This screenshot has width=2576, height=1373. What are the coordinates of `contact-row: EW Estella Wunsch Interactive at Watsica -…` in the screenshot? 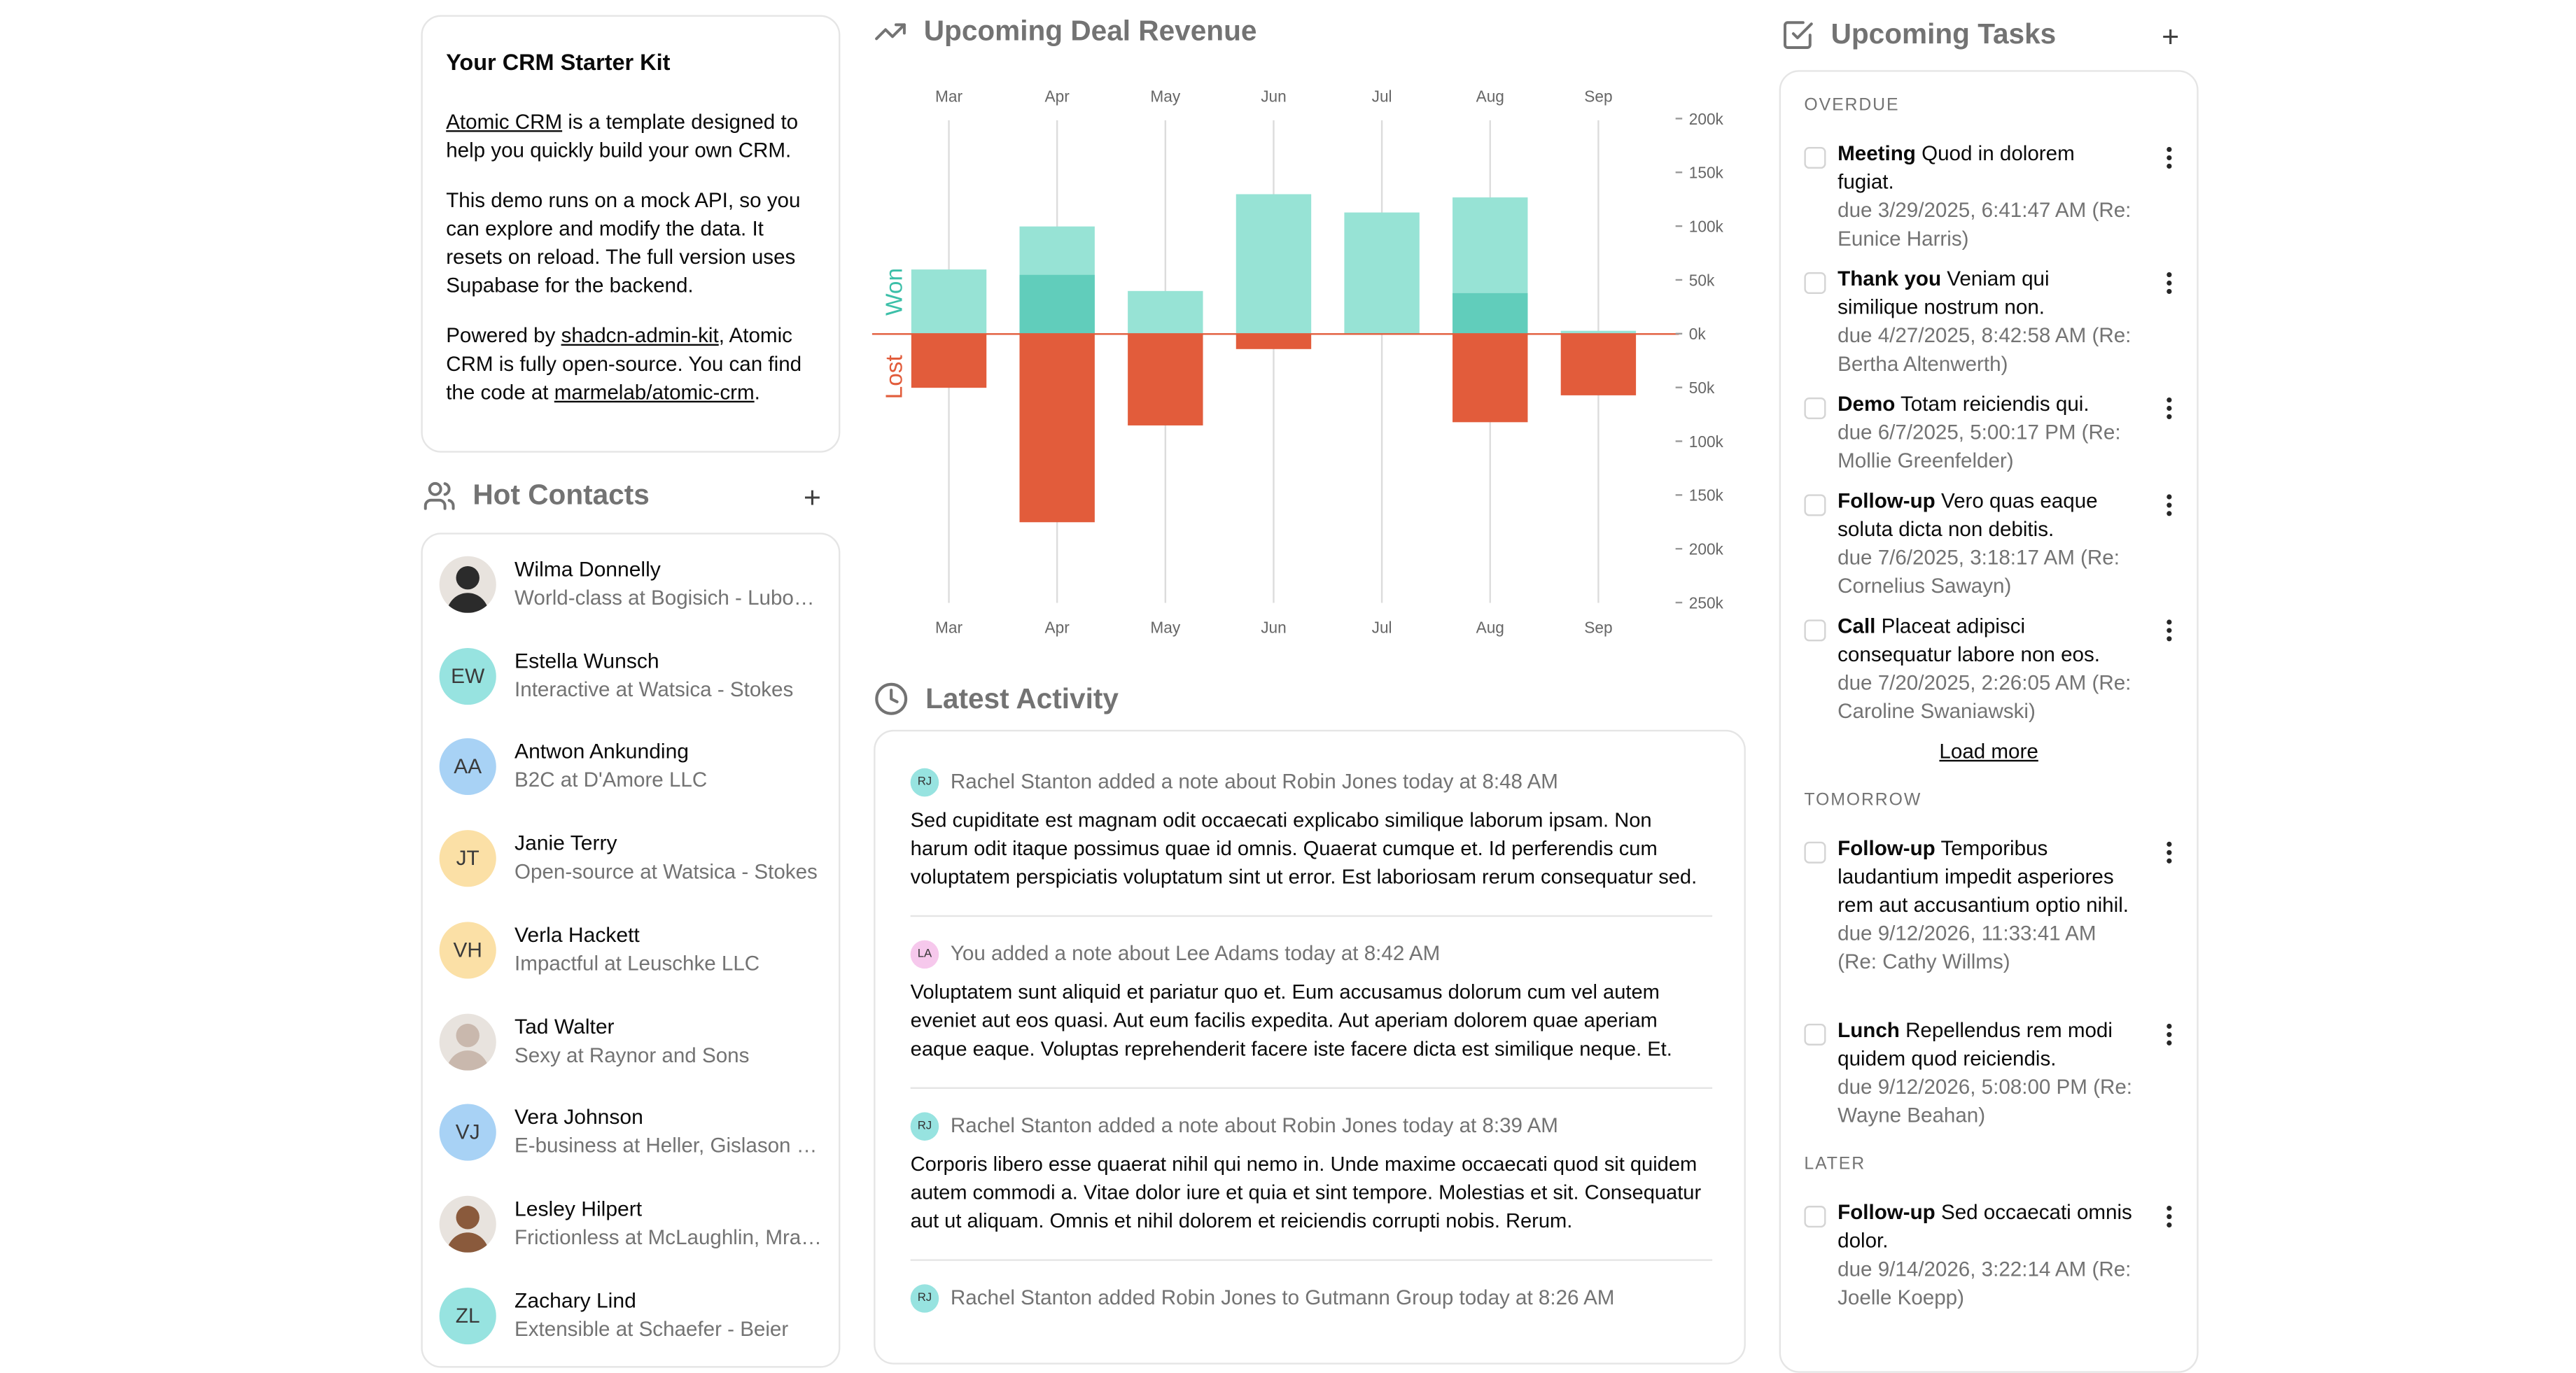 It's located at (633, 675).